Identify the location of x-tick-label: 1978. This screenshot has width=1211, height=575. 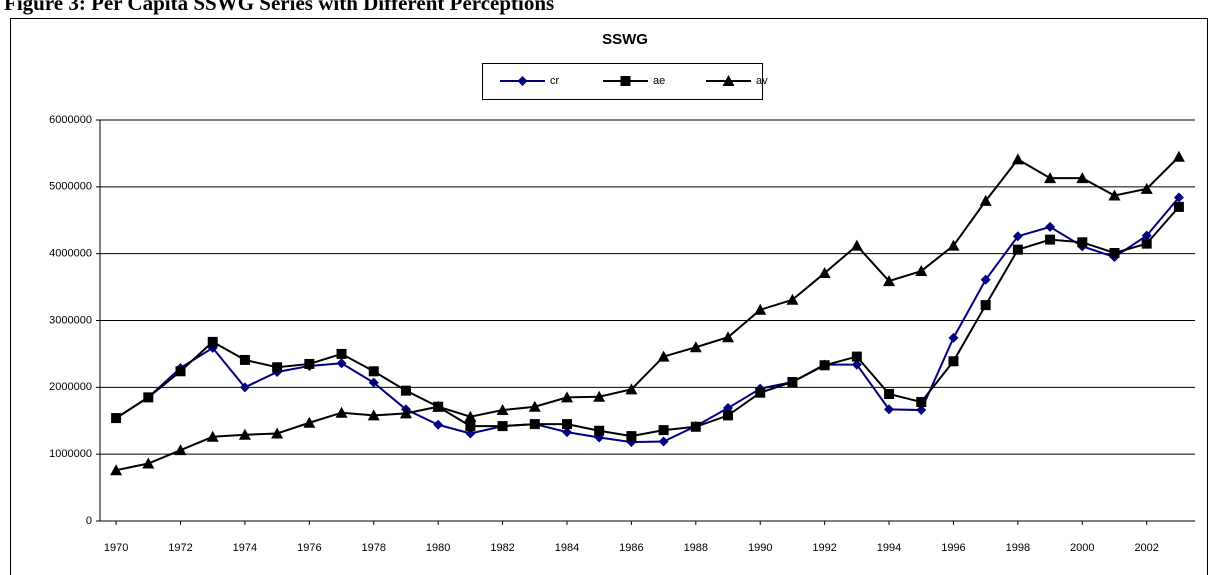
(374, 548).